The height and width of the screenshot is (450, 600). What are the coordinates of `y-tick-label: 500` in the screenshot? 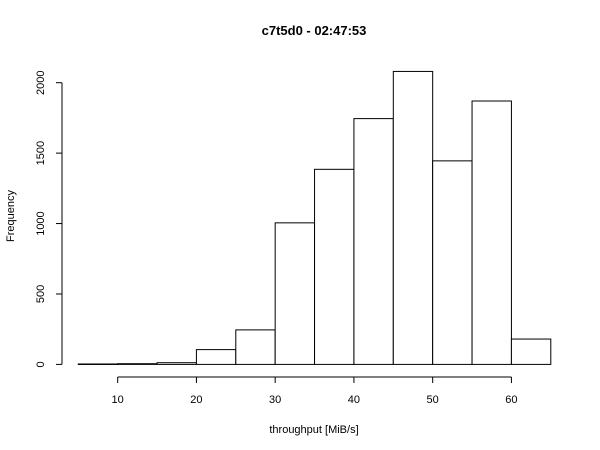 It's located at (41, 294).